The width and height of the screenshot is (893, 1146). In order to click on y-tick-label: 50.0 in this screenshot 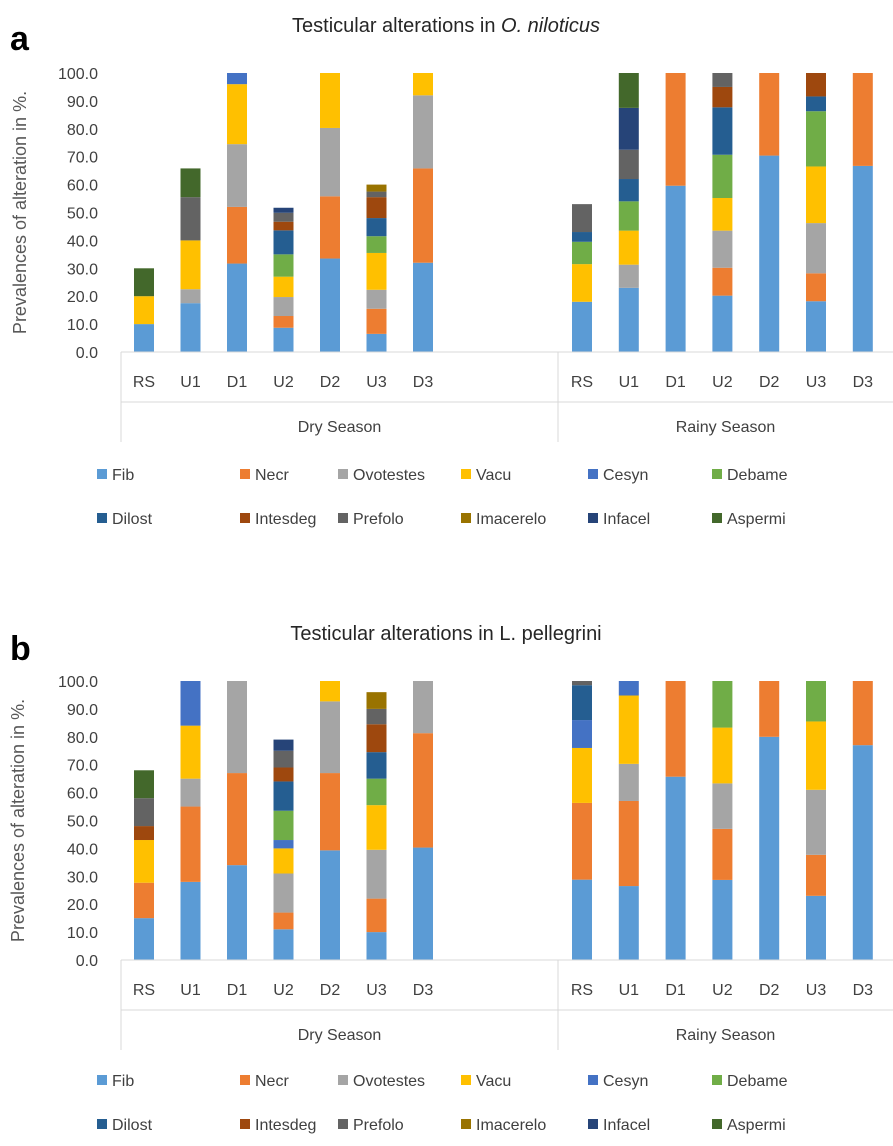, I will do `click(82, 214)`.